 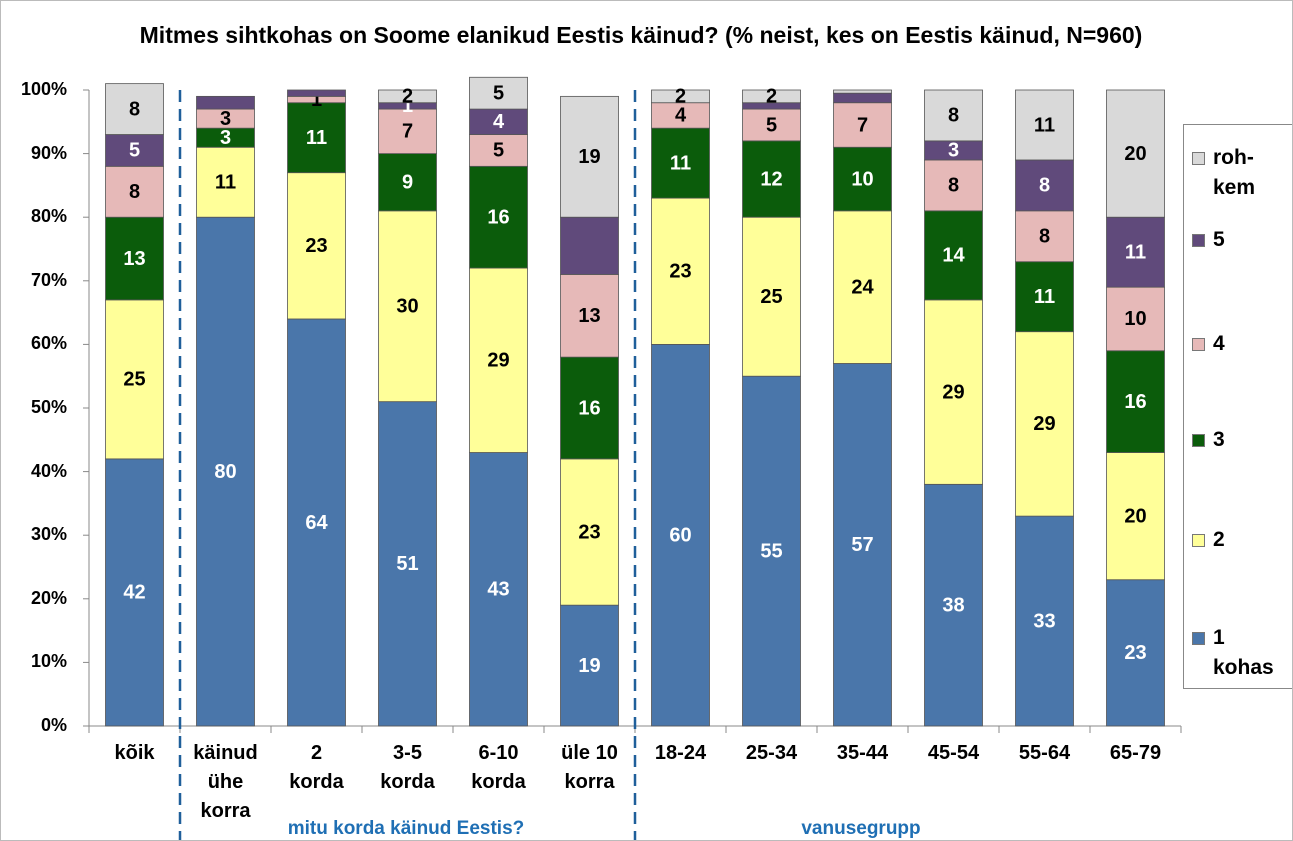 I want to click on x-tick-label: üle 10 korra, so click(x=589, y=767).